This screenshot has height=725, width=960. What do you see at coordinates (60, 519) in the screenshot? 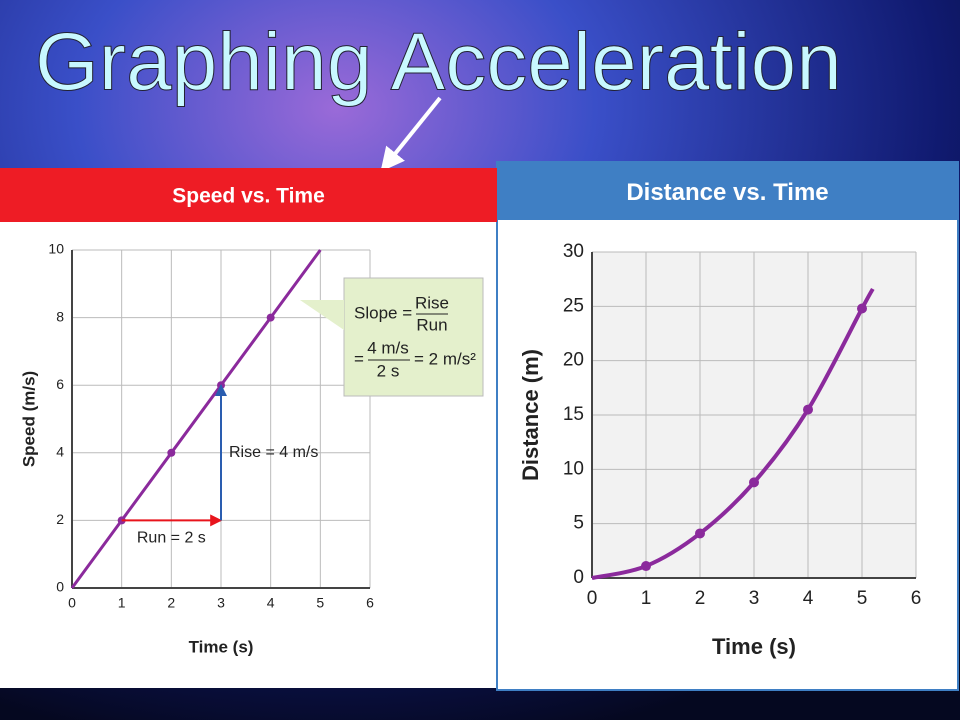
I see `y-tick-label: 2` at bounding box center [60, 519].